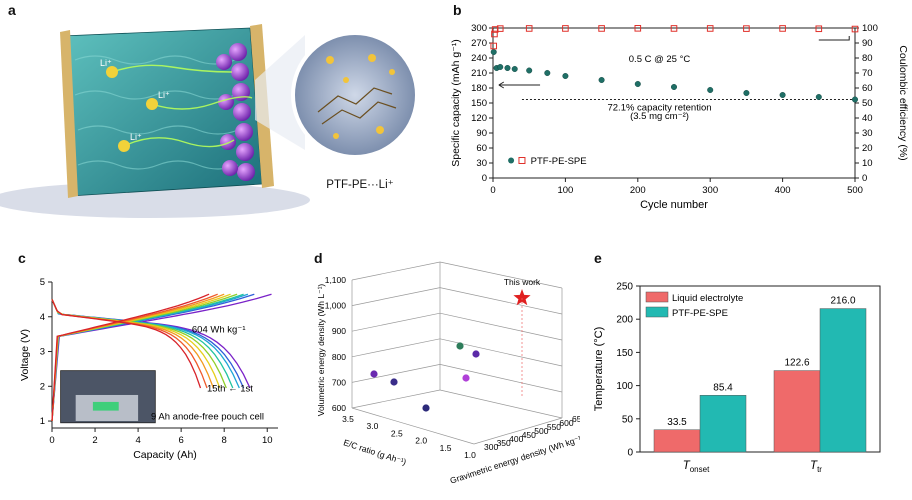 Image resolution: width=912 pixels, height=500 pixels. Describe the element at coordinates (624, 386) in the screenshot. I see `y-tick-label: 100` at that location.